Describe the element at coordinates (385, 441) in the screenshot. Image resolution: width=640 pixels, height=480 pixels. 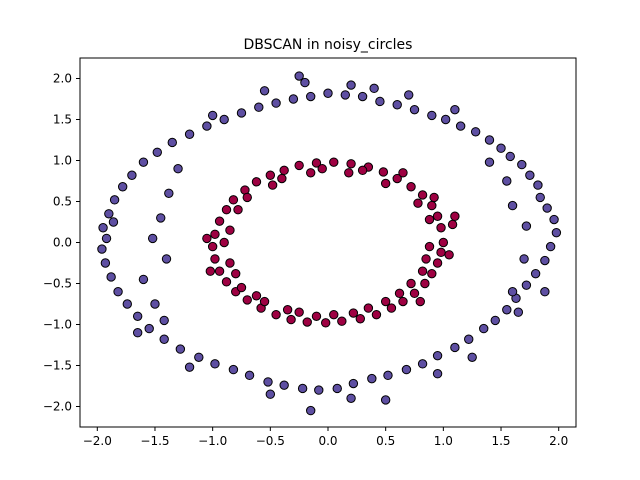
I see `x-tick-label: 0.5` at that location.